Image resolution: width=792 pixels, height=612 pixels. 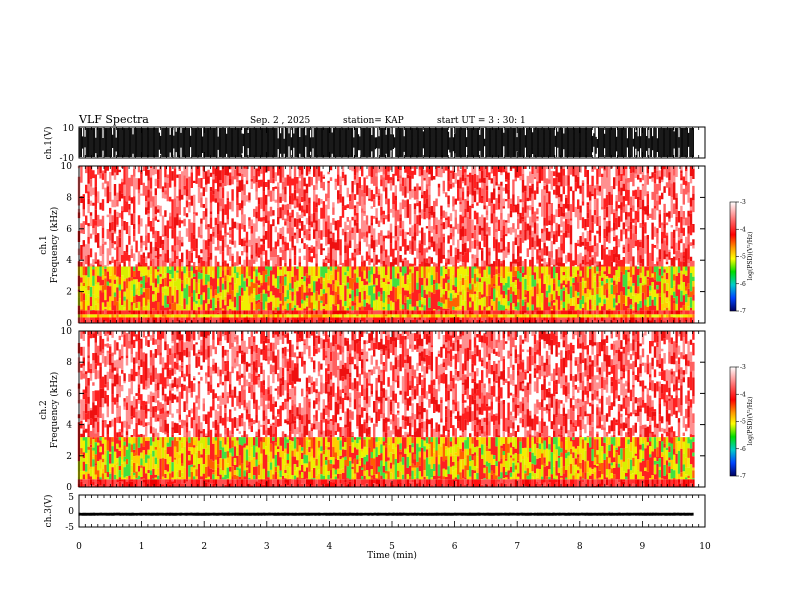 I want to click on time-tick-label: 10, so click(x=705, y=547).